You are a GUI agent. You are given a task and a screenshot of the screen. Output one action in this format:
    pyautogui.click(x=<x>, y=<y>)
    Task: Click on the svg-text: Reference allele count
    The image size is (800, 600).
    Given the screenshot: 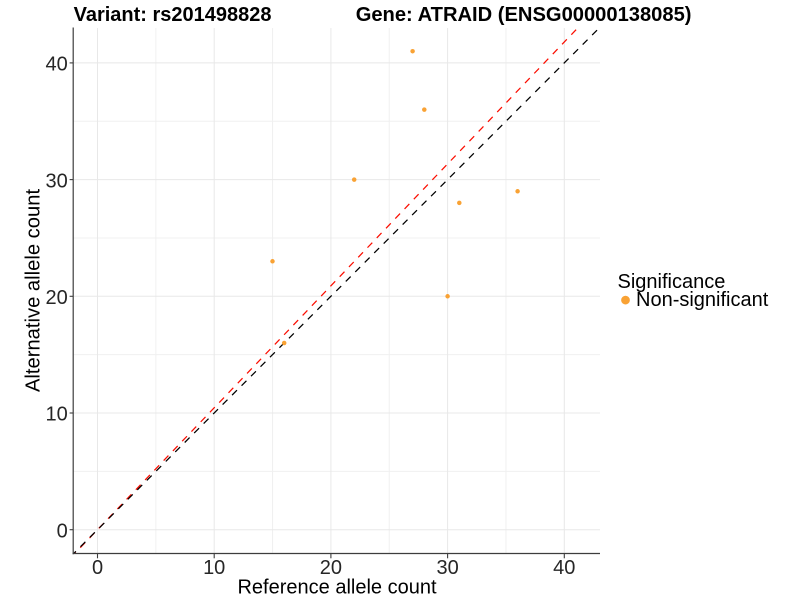 What is the action you would take?
    pyautogui.click(x=336, y=588)
    